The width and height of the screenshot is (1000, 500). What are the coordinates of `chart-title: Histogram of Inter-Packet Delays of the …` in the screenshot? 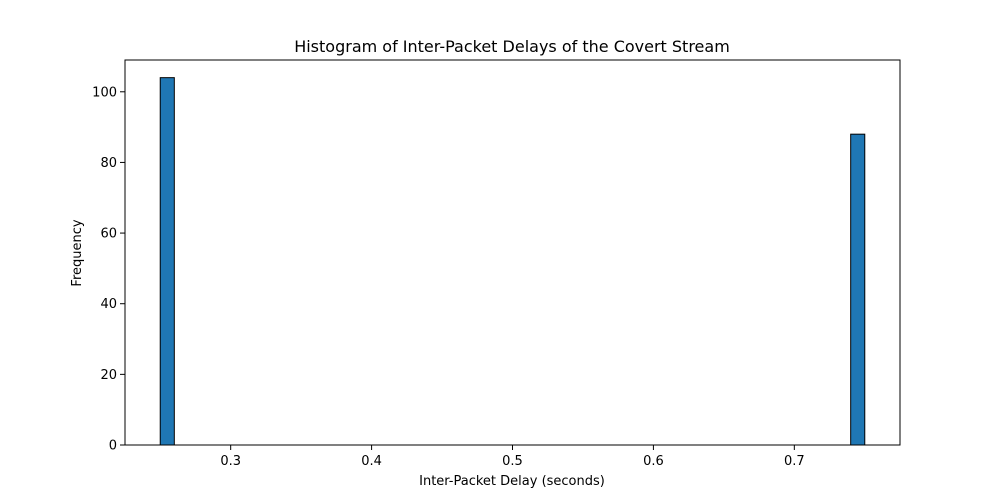 It's located at (512, 46).